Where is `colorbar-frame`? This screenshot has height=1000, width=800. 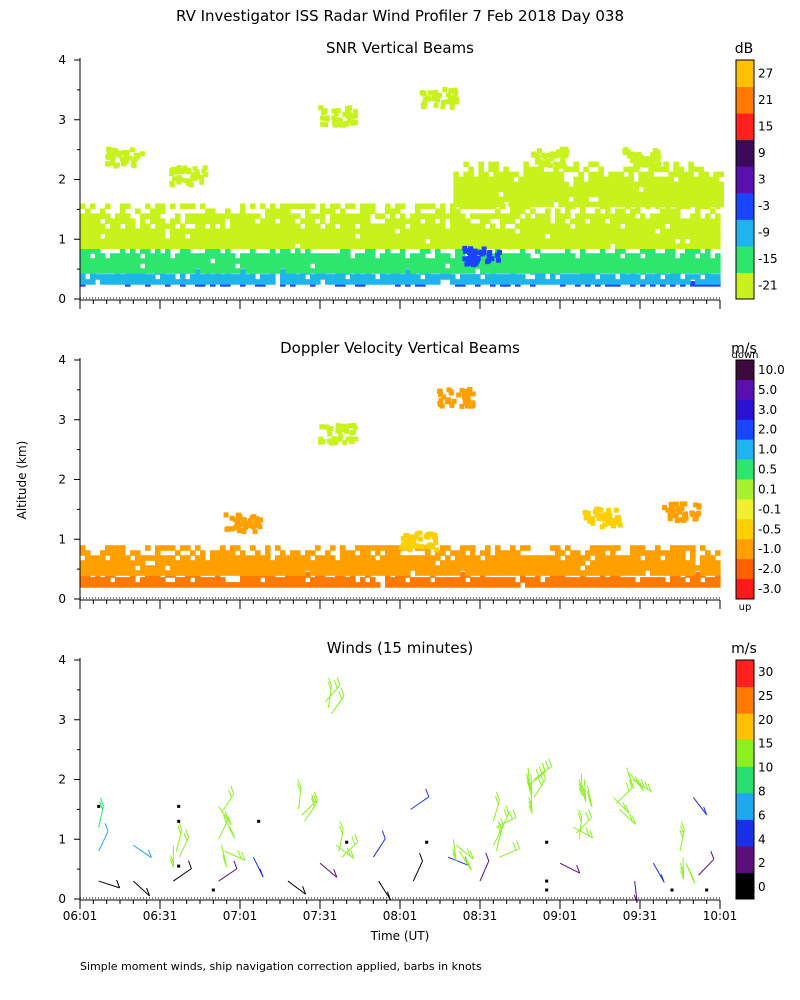 colorbar-frame is located at coordinates (745, 779).